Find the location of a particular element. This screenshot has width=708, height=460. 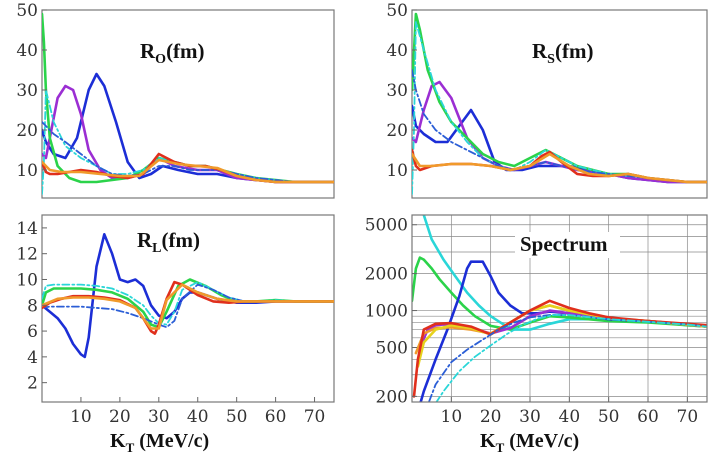

title-sub: S is located at coordinates (551, 59).